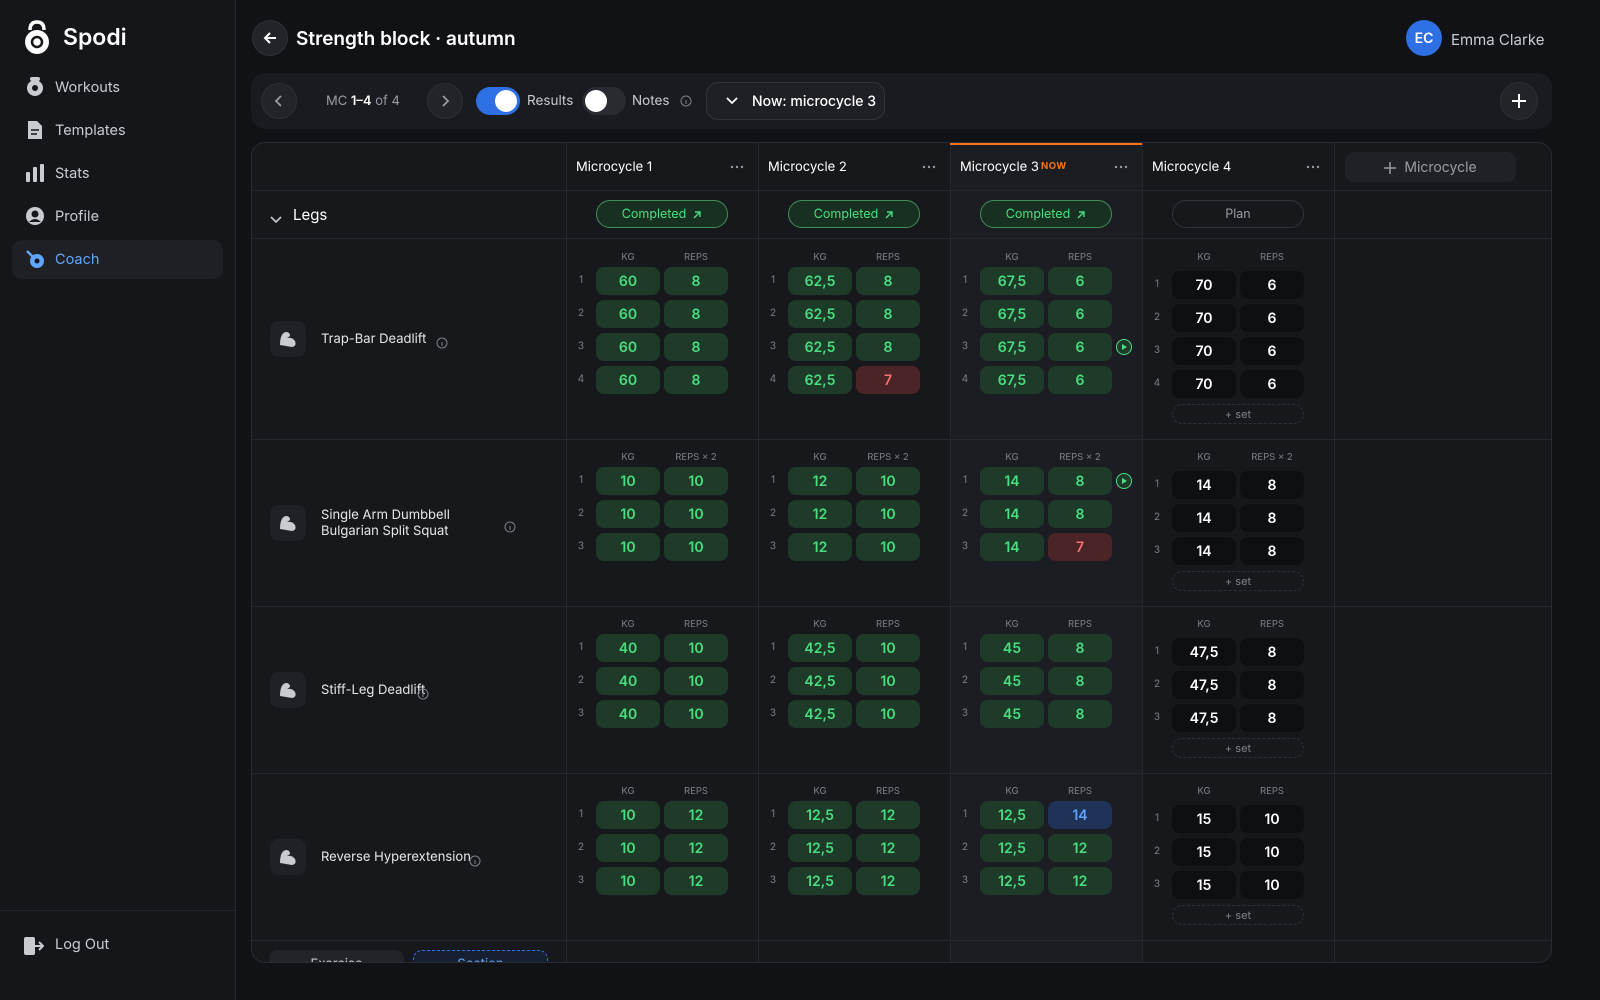 This screenshot has width=1600, height=1000. I want to click on kg-cell: 70, so click(1204, 384).